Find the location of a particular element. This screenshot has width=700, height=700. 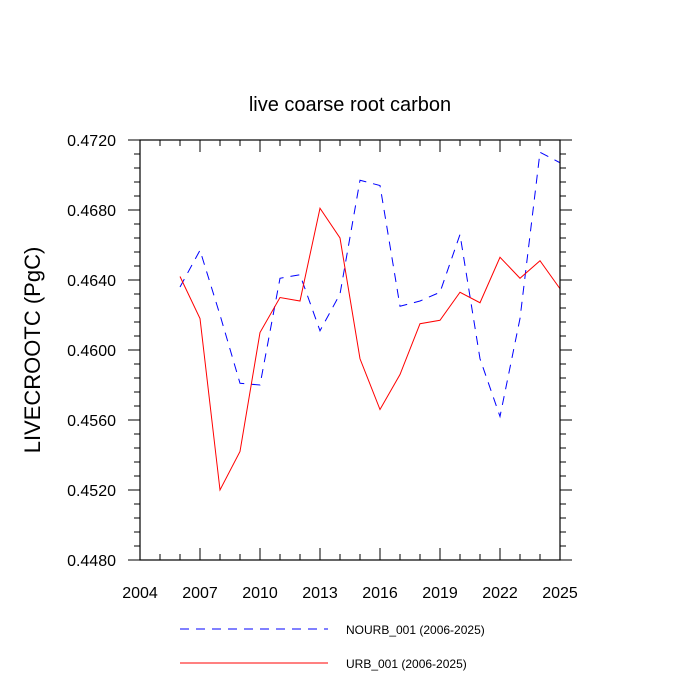

y-tick-label: 0.4560 is located at coordinates (91, 421).